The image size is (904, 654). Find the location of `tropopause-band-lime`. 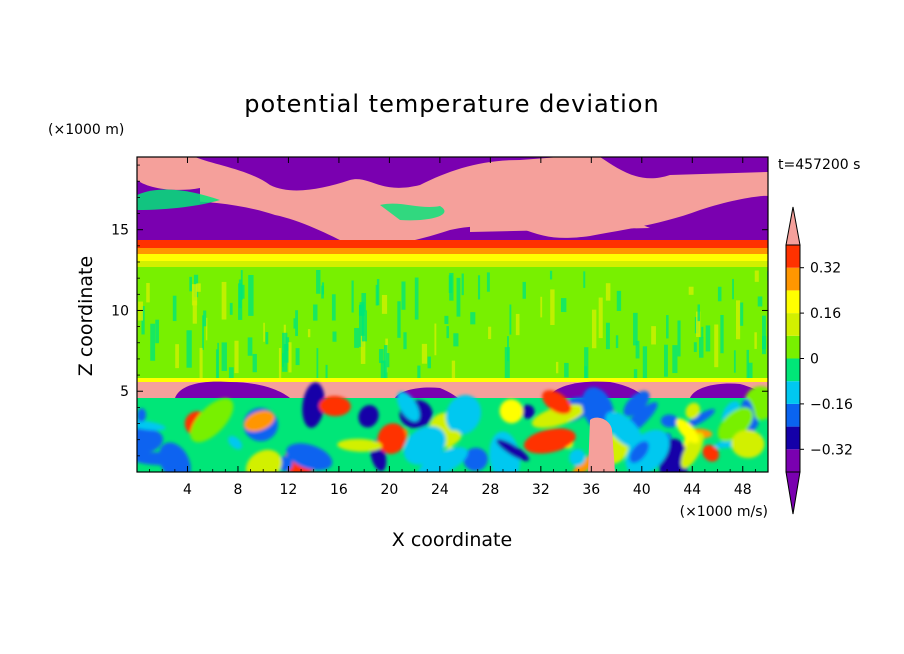

tropopause-band-lime is located at coordinates (452, 264).